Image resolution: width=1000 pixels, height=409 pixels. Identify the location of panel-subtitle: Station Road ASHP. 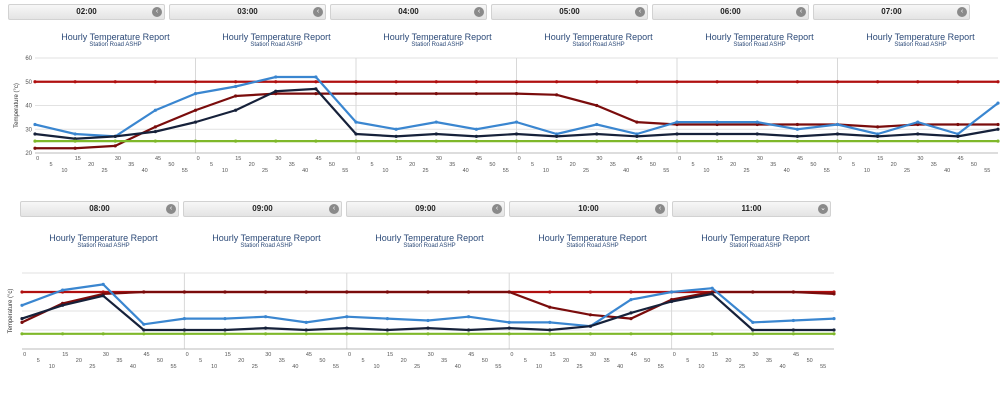
(592, 246).